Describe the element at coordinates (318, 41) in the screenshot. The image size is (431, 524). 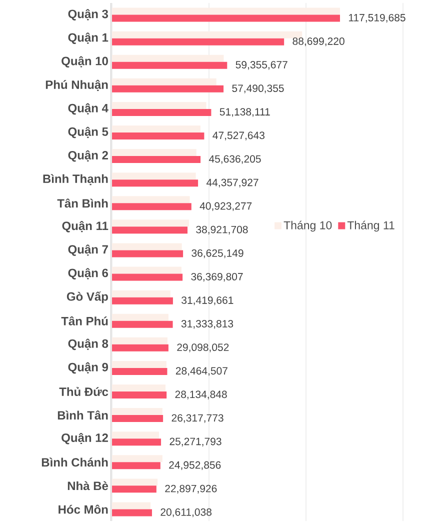
I see `data-label: 88,699,220` at that location.